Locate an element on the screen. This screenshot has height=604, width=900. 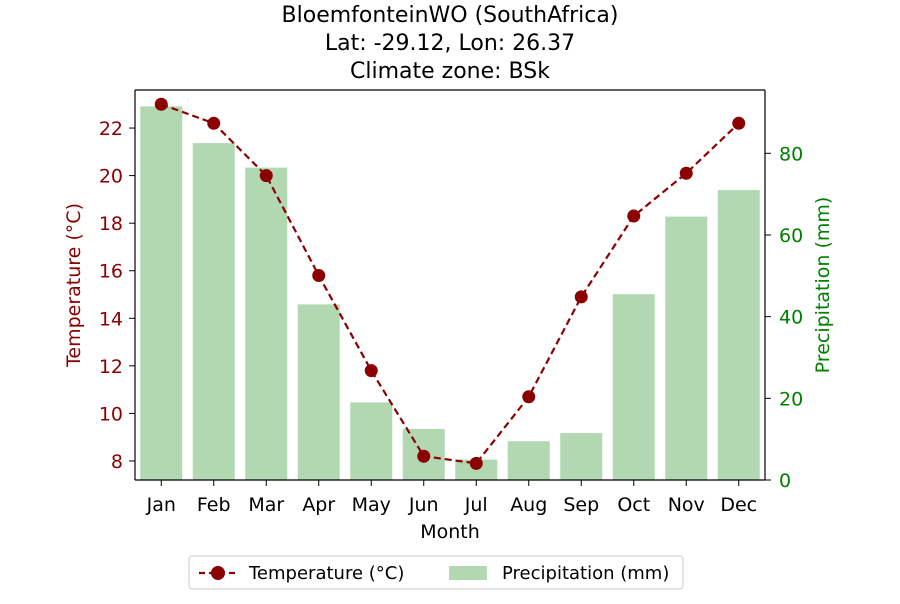
legend-temperature-label: Temperature (°C) is located at coordinates (326, 573).